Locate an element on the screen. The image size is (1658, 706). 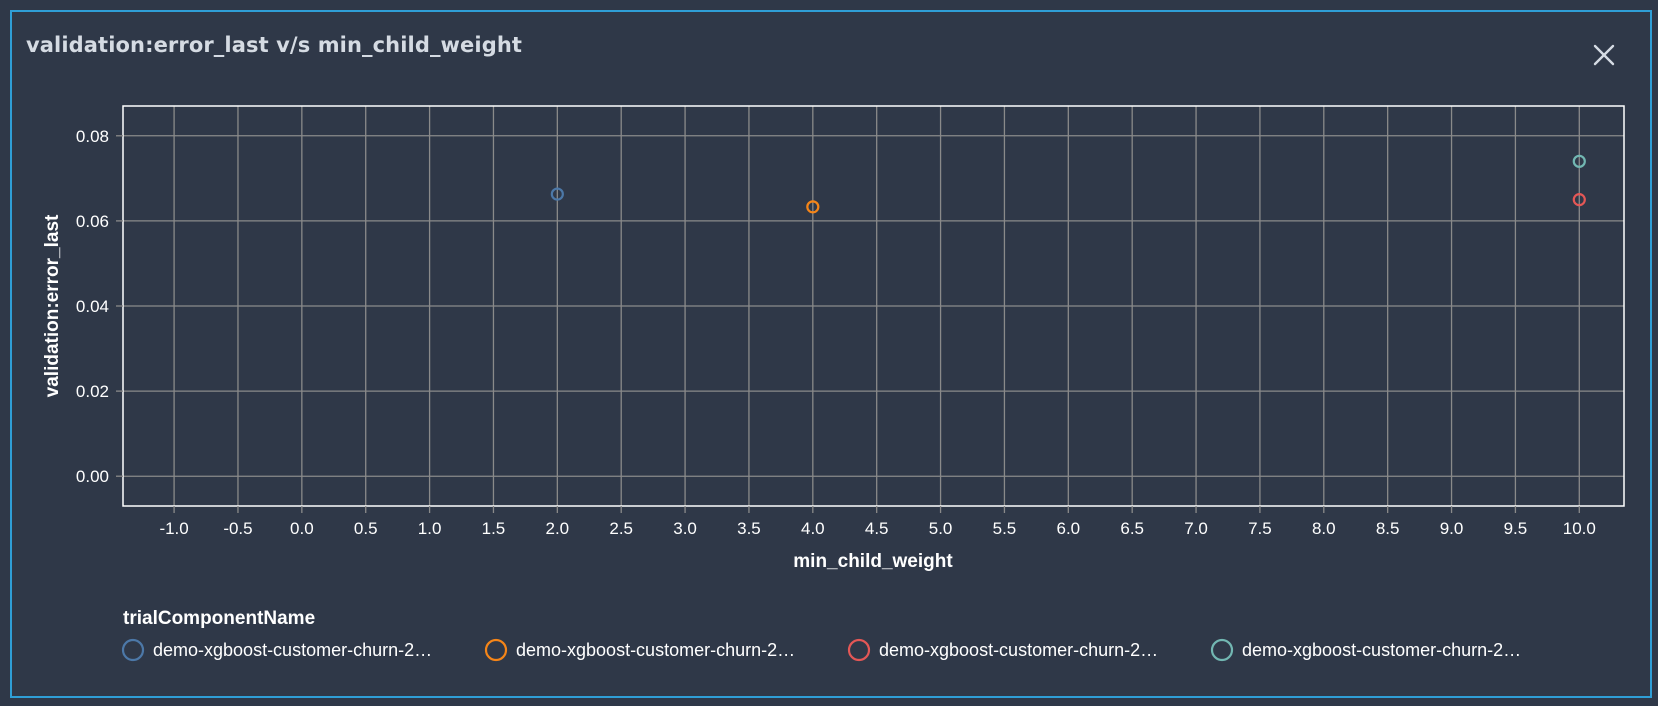
x-tick-label: 4.0 is located at coordinates (813, 528).